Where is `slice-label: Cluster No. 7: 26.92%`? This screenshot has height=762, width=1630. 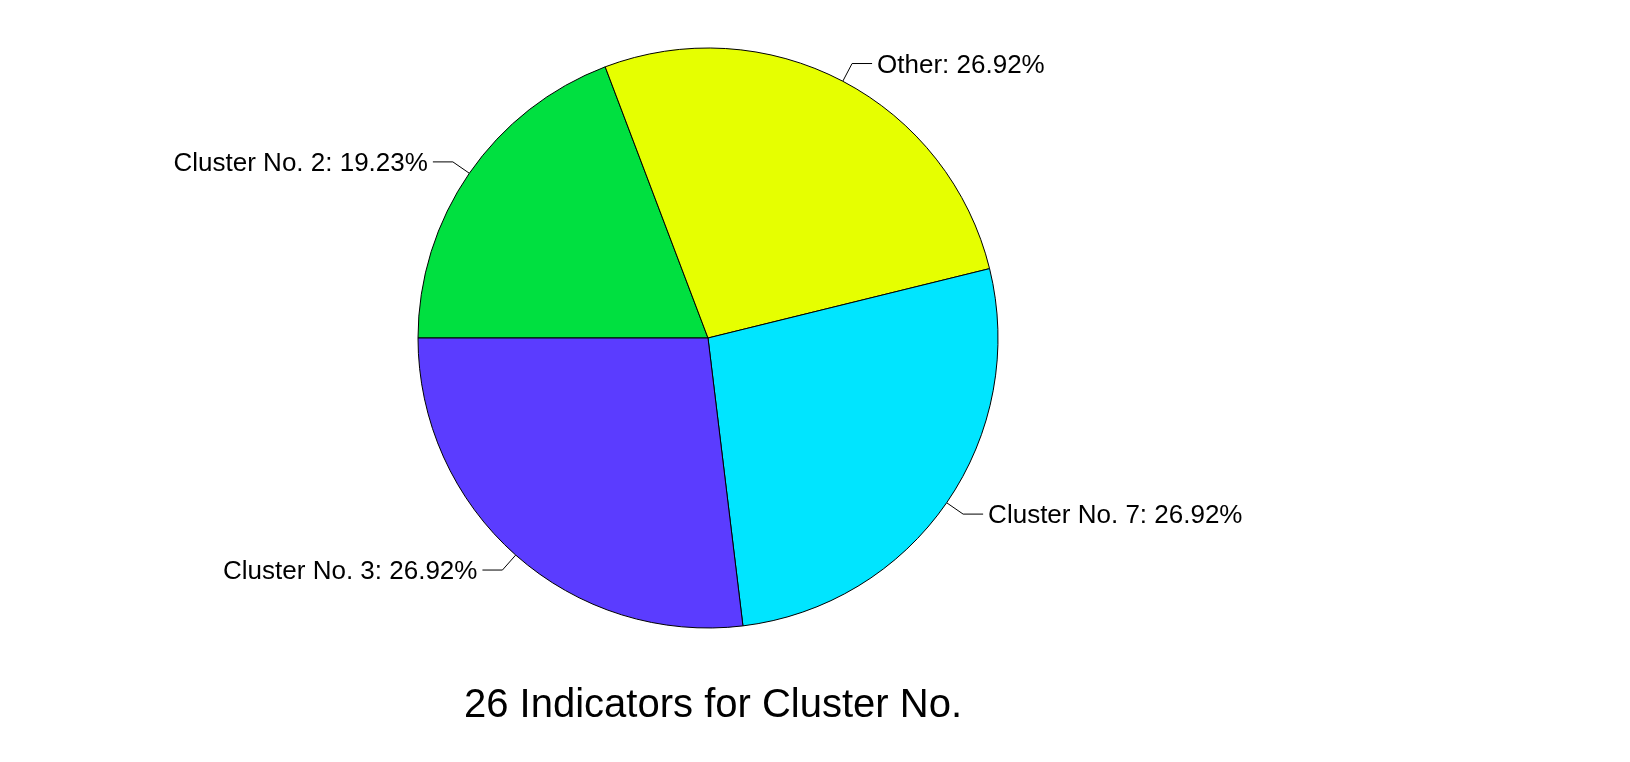 slice-label: Cluster No. 7: 26.92% is located at coordinates (1115, 514).